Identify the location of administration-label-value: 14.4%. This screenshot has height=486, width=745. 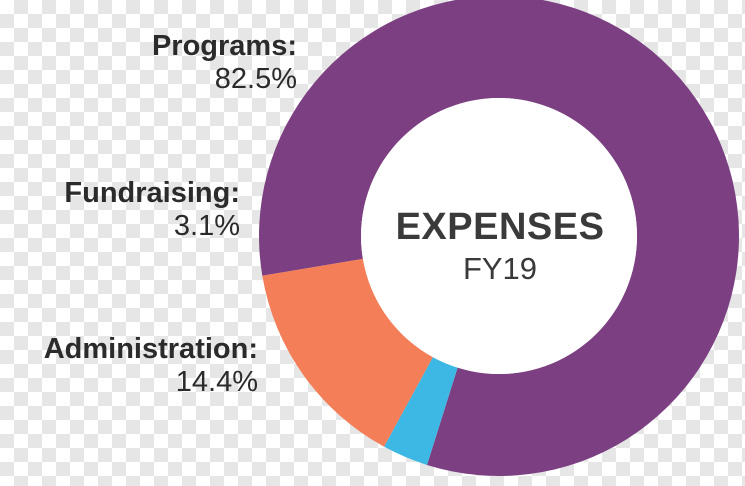
(216, 382).